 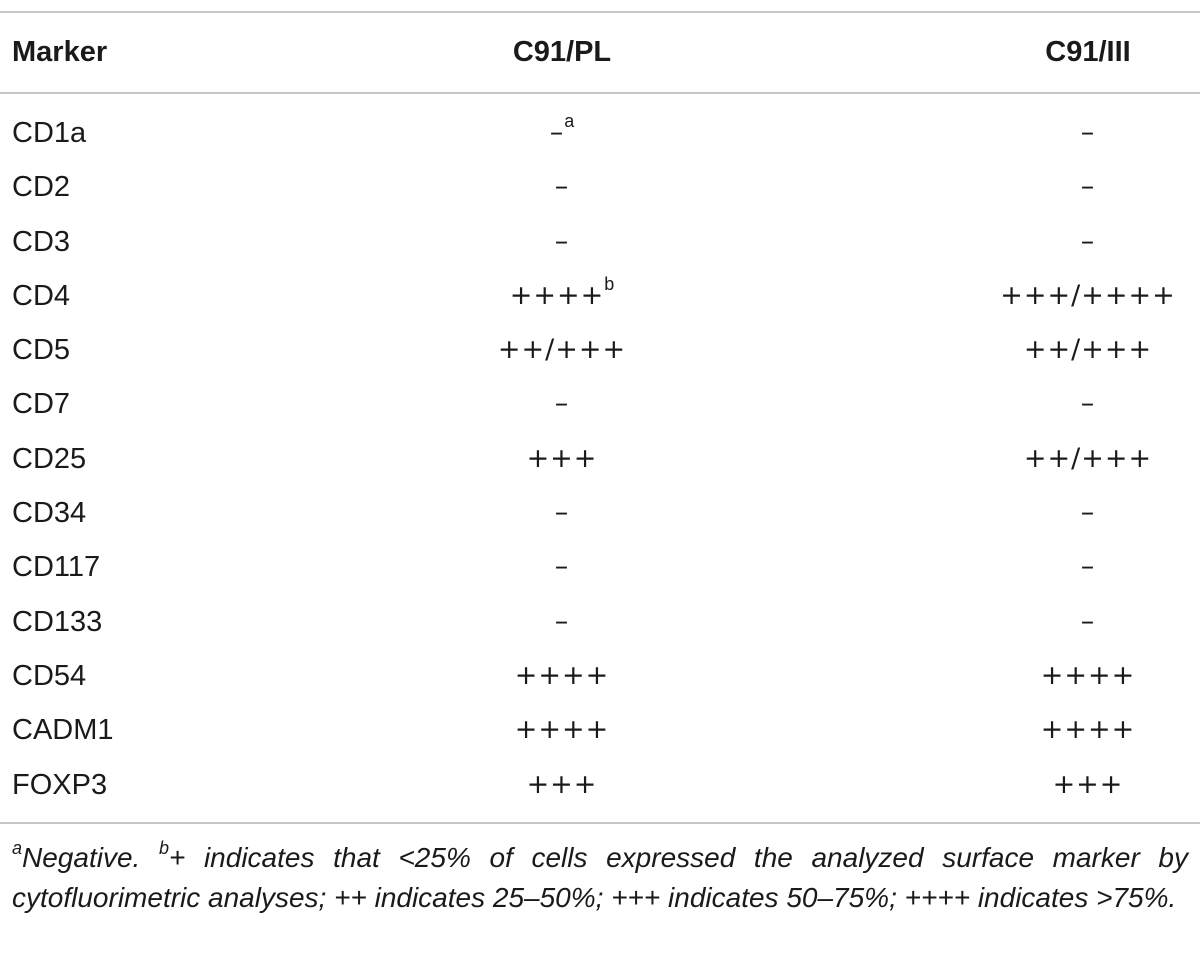 I want to click on cell-c91-pl: –a, so click(x=562, y=133).